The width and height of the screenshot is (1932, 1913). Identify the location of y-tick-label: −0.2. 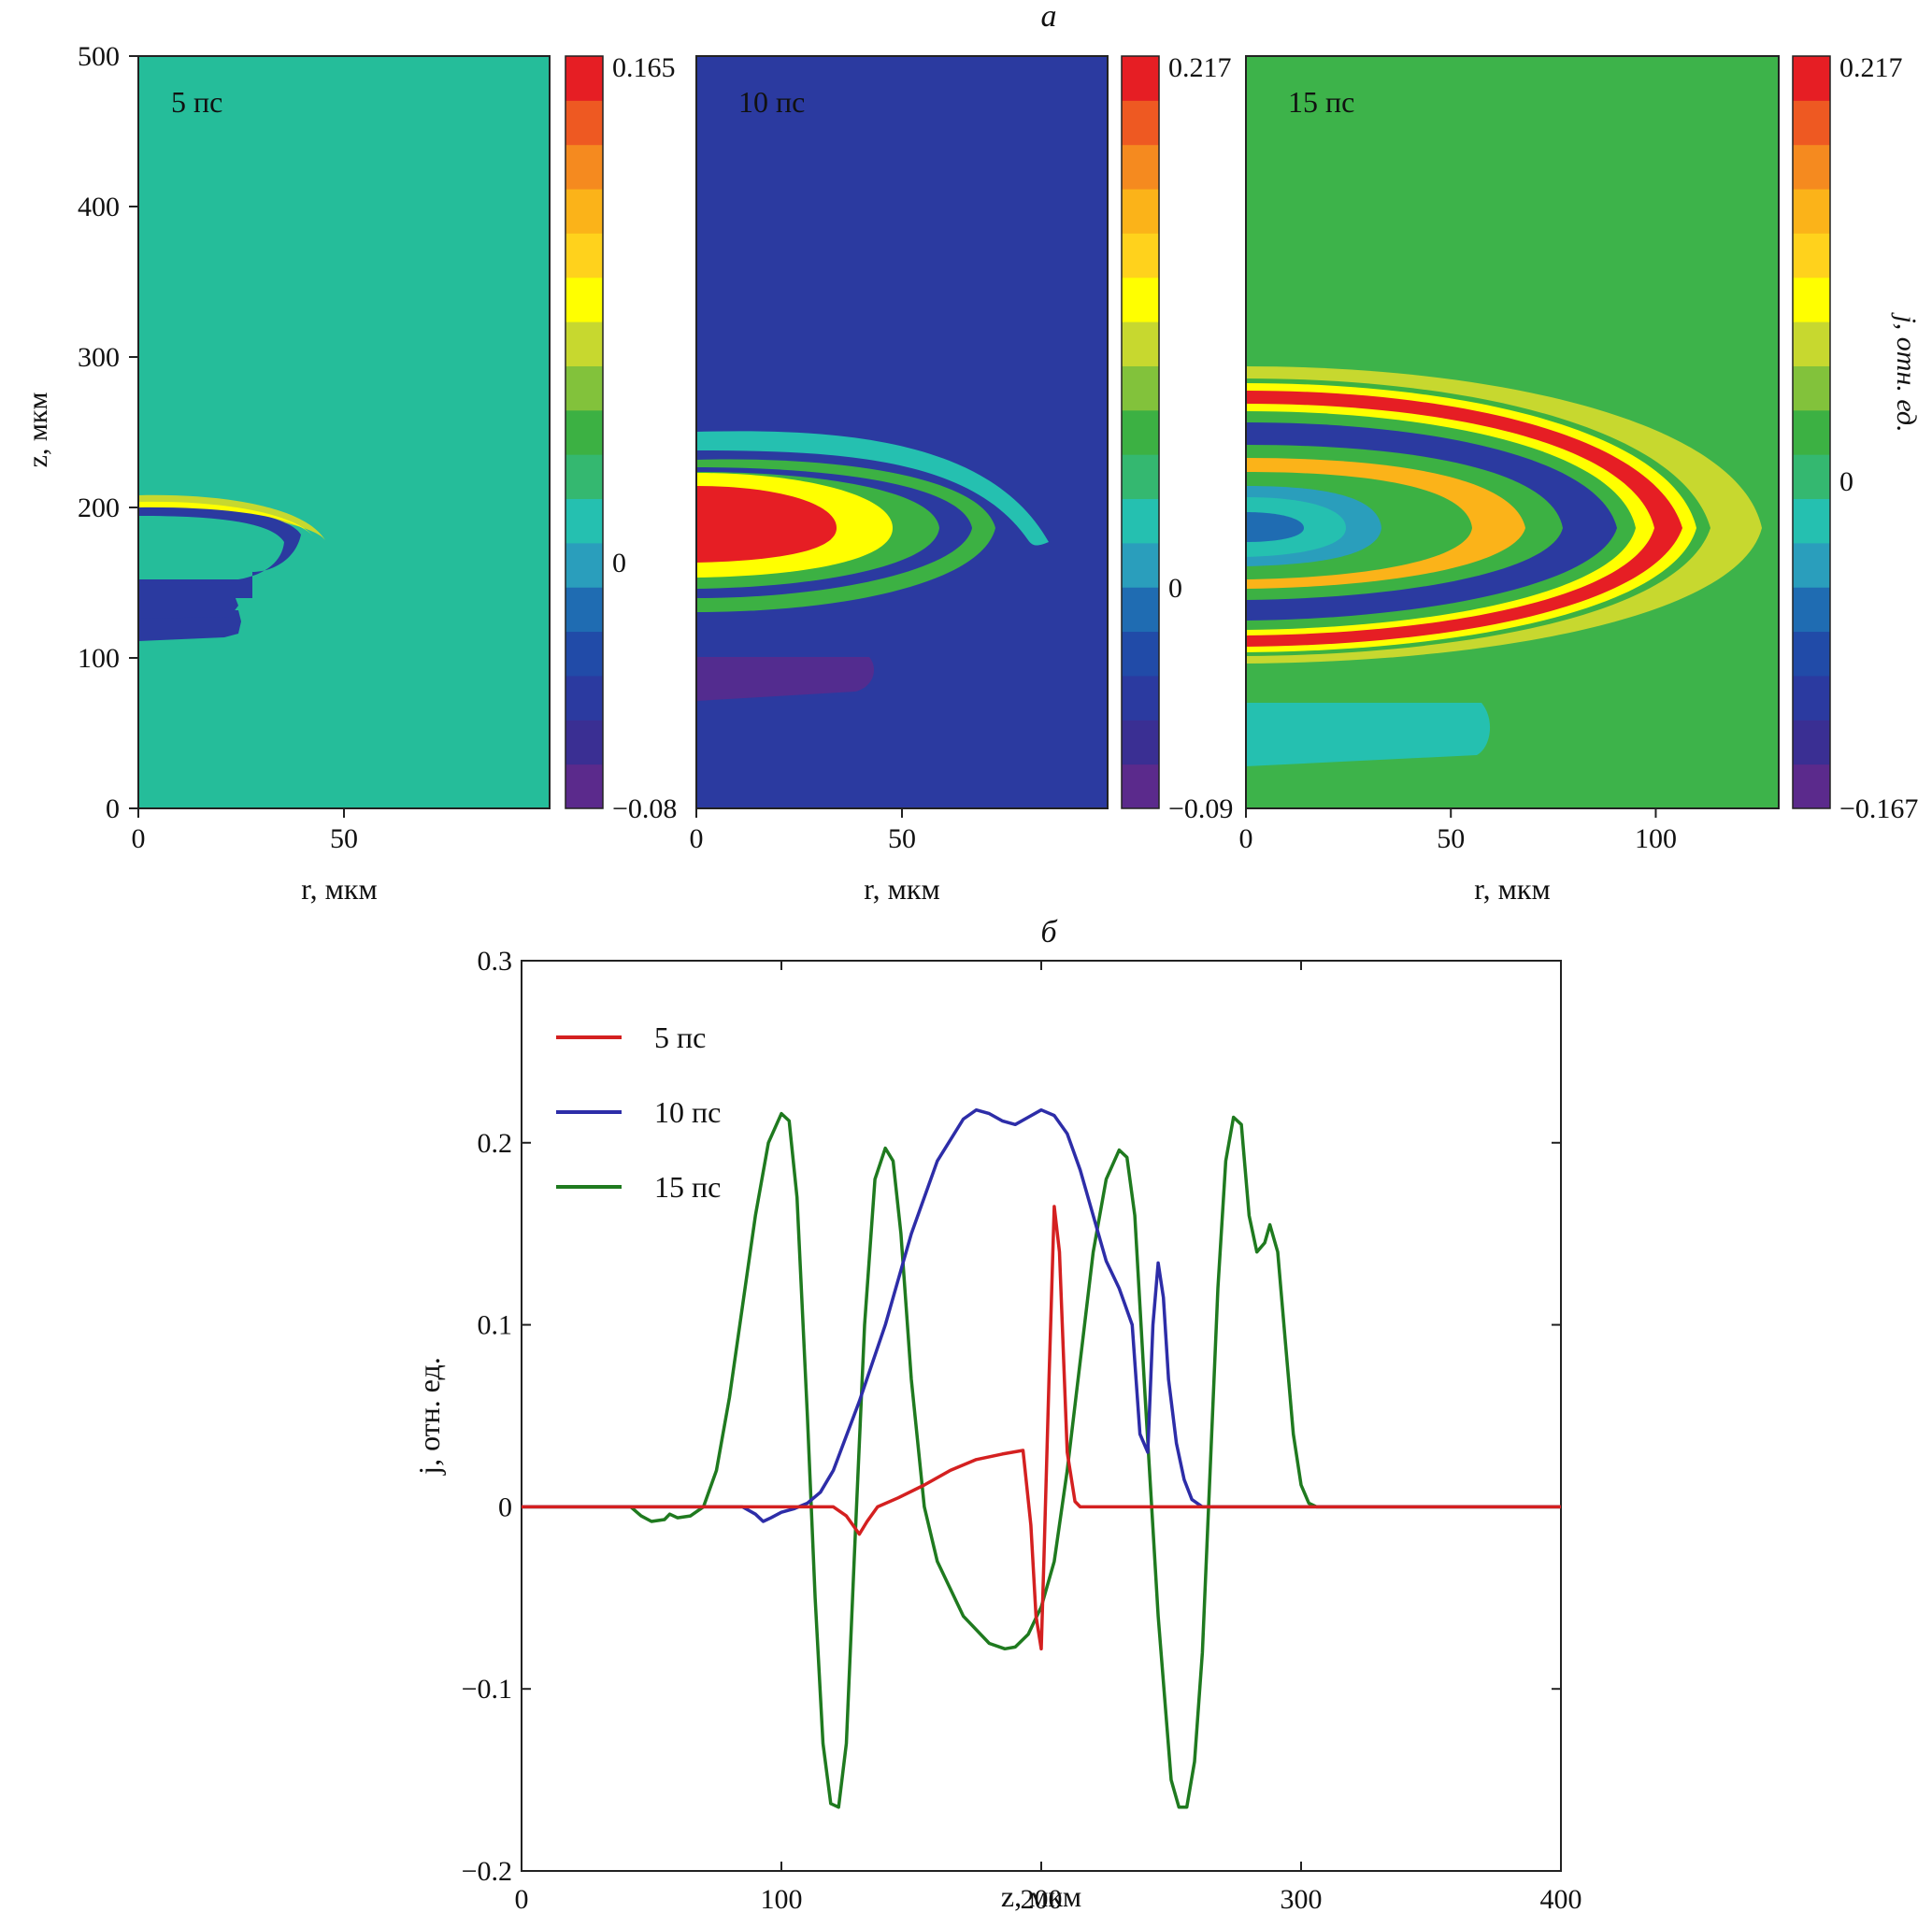
(487, 1871).